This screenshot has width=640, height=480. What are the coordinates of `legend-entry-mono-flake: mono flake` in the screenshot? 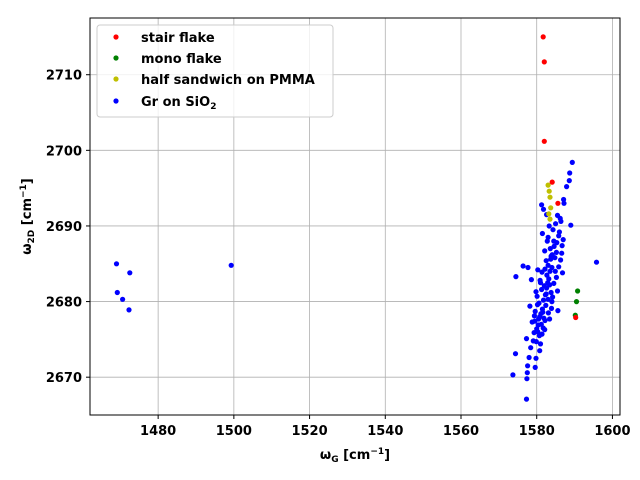 It's located at (167, 59).